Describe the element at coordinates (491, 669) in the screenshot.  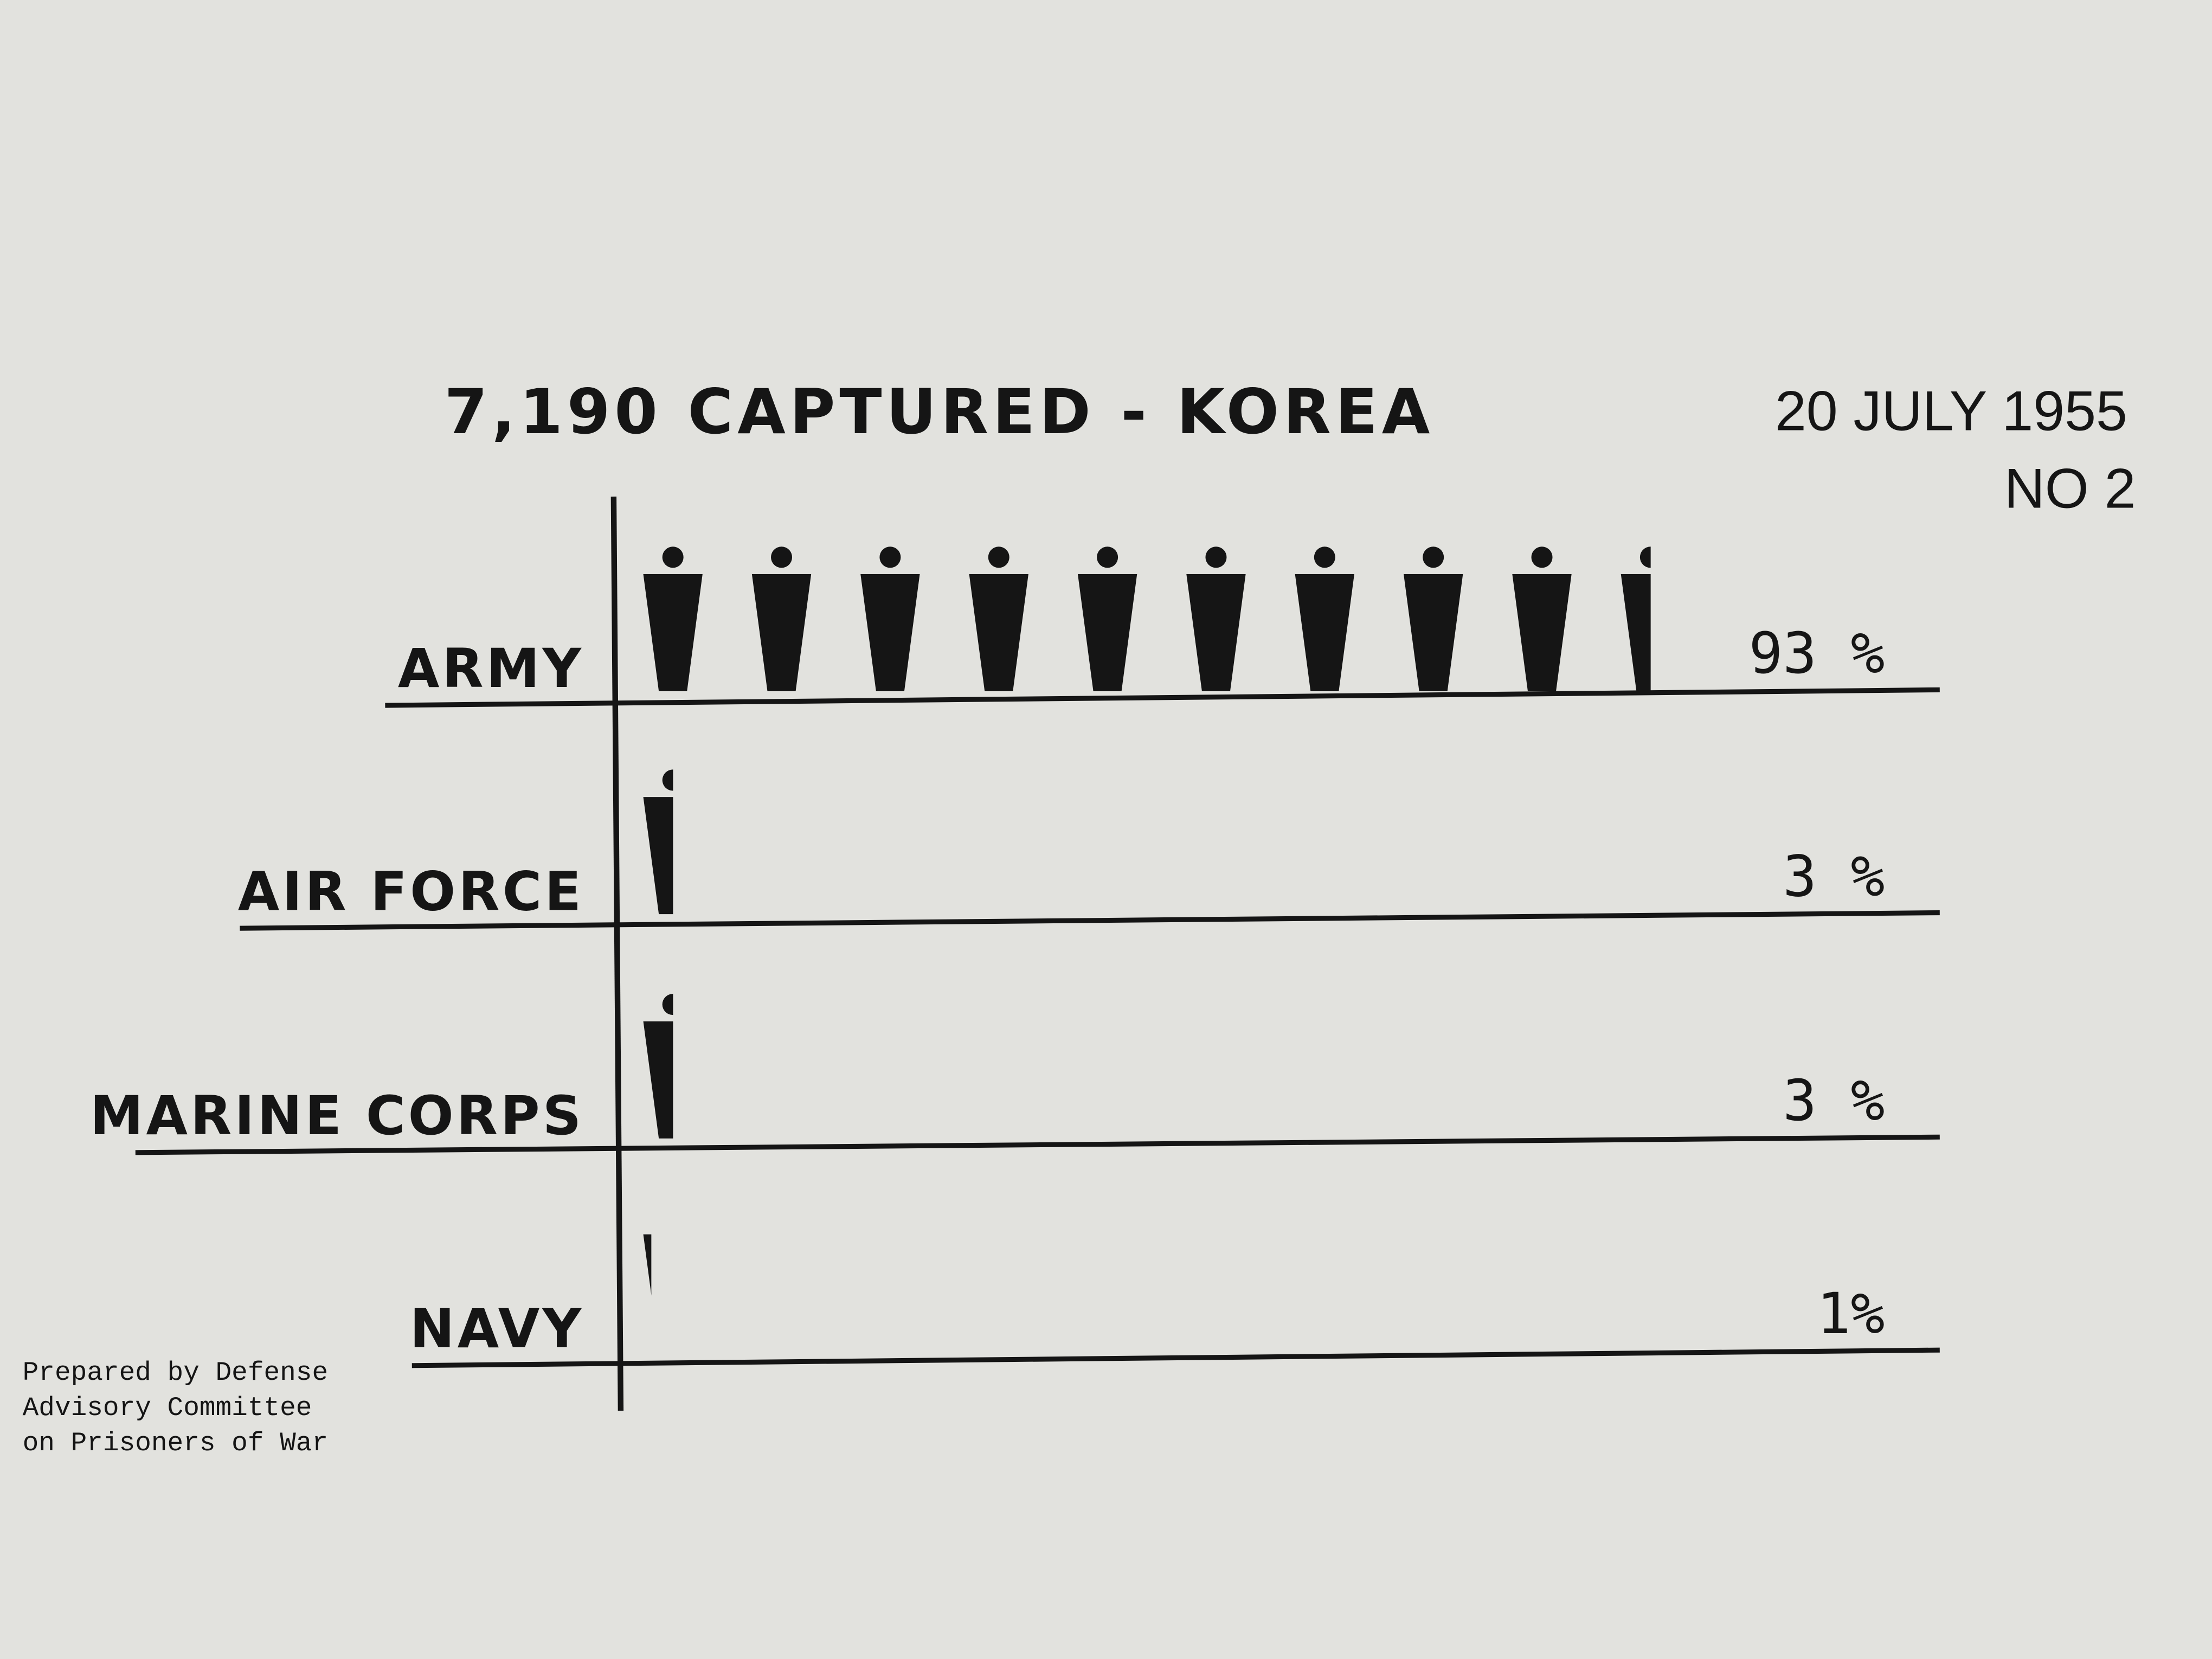
I see `category-label: ARMY` at that location.